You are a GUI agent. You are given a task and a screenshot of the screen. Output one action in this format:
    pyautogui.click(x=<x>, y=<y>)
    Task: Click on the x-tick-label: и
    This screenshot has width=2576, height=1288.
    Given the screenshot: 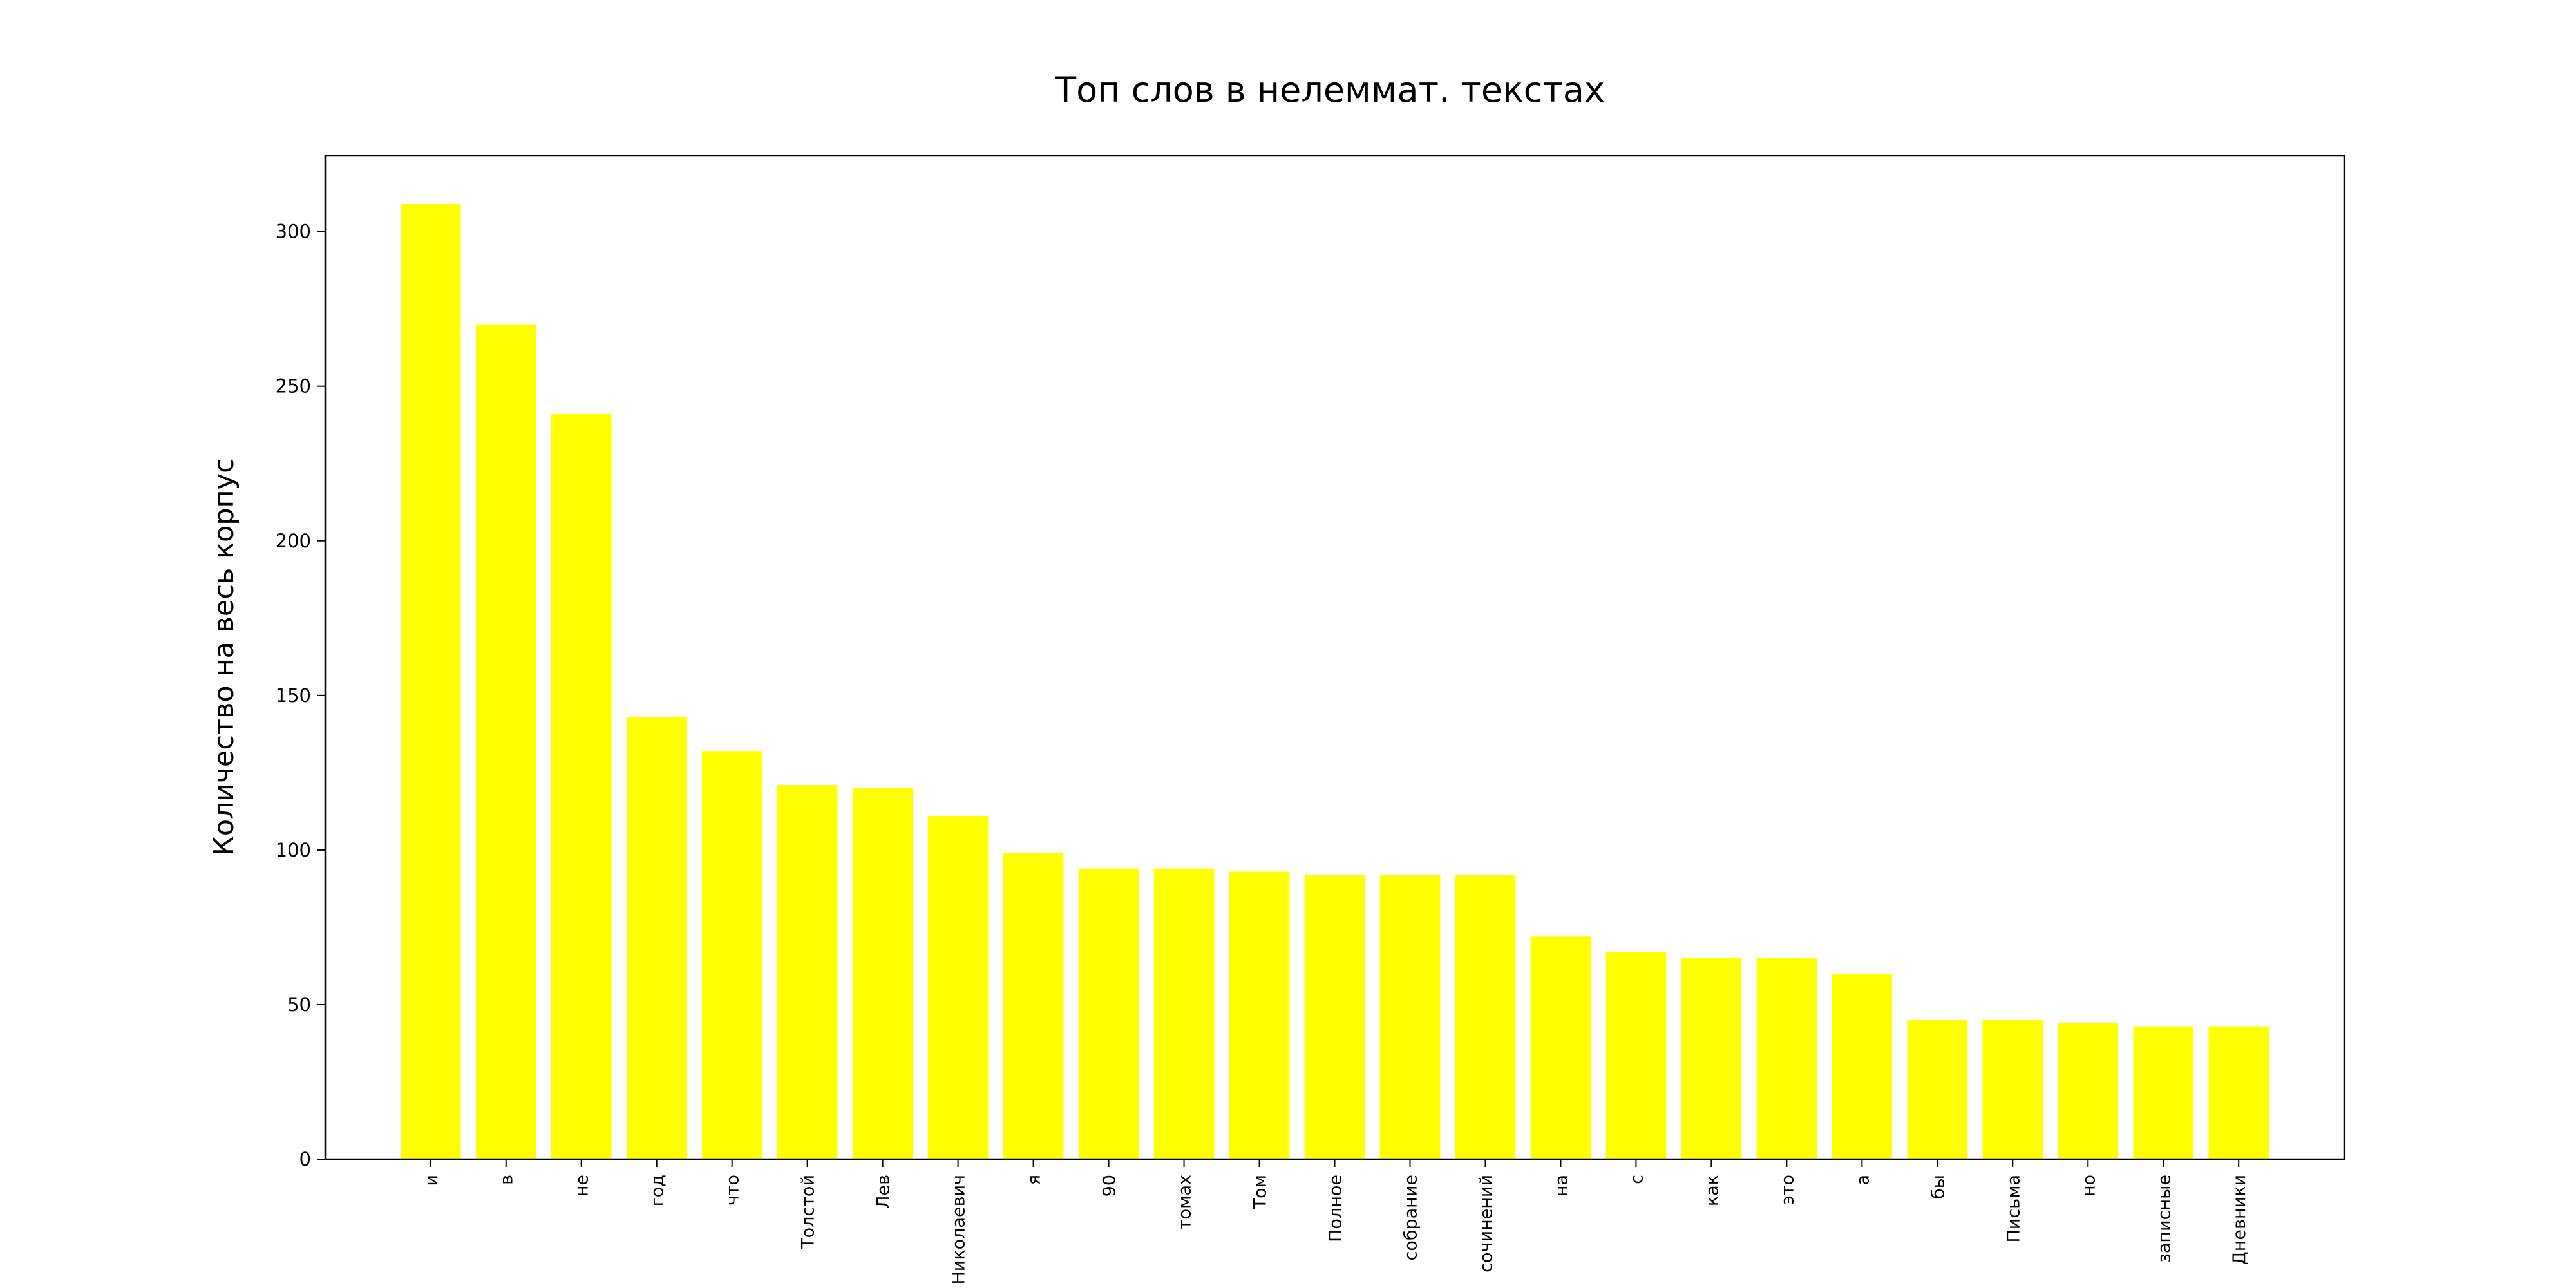 What is the action you would take?
    pyautogui.click(x=432, y=1180)
    